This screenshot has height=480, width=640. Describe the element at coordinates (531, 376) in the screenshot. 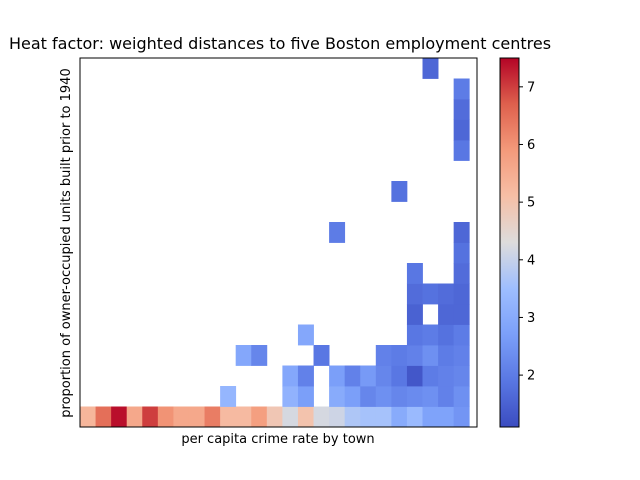

I see `colorbar-tick-label: 2` at that location.